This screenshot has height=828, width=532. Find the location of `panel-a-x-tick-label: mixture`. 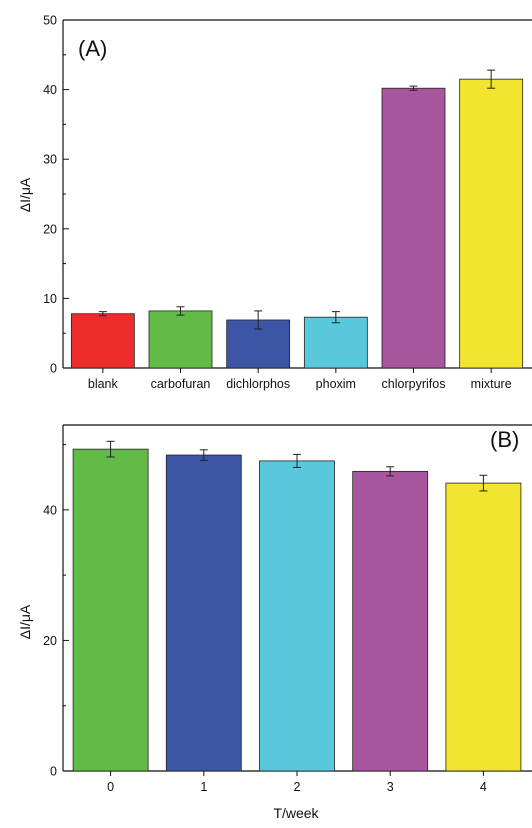

panel-a-x-tick-label: mixture is located at coordinates (491, 384).